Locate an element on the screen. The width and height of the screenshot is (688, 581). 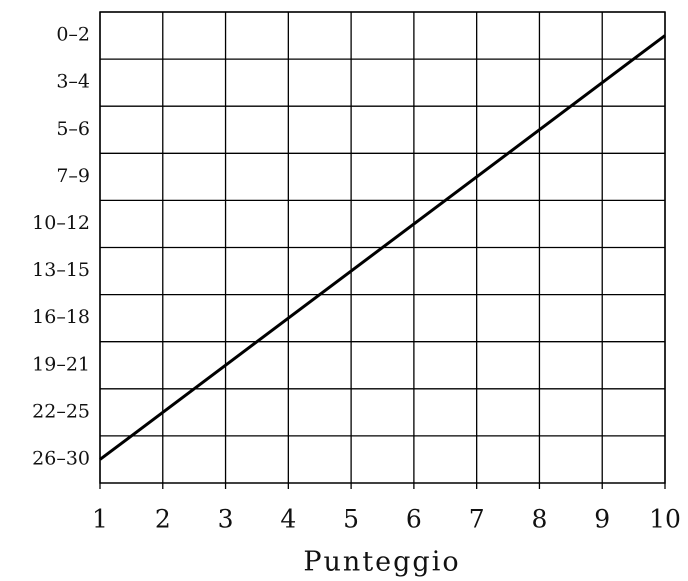
y-tick-label: 10–12 is located at coordinates (61, 223).